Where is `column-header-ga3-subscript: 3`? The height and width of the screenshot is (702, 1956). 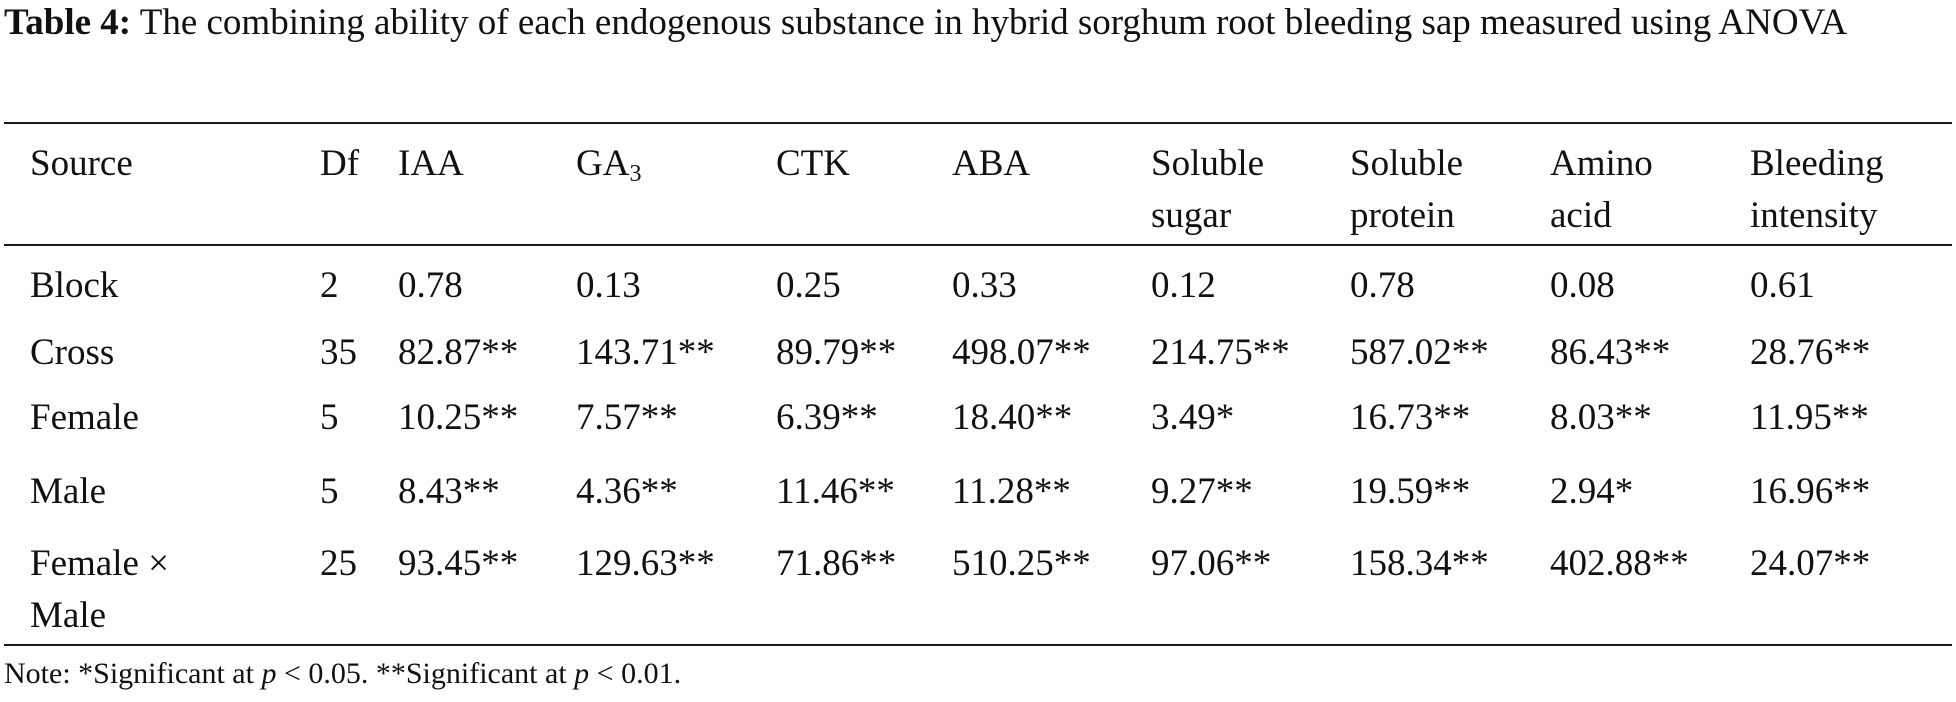 column-header-ga3-subscript: 3 is located at coordinates (635, 174).